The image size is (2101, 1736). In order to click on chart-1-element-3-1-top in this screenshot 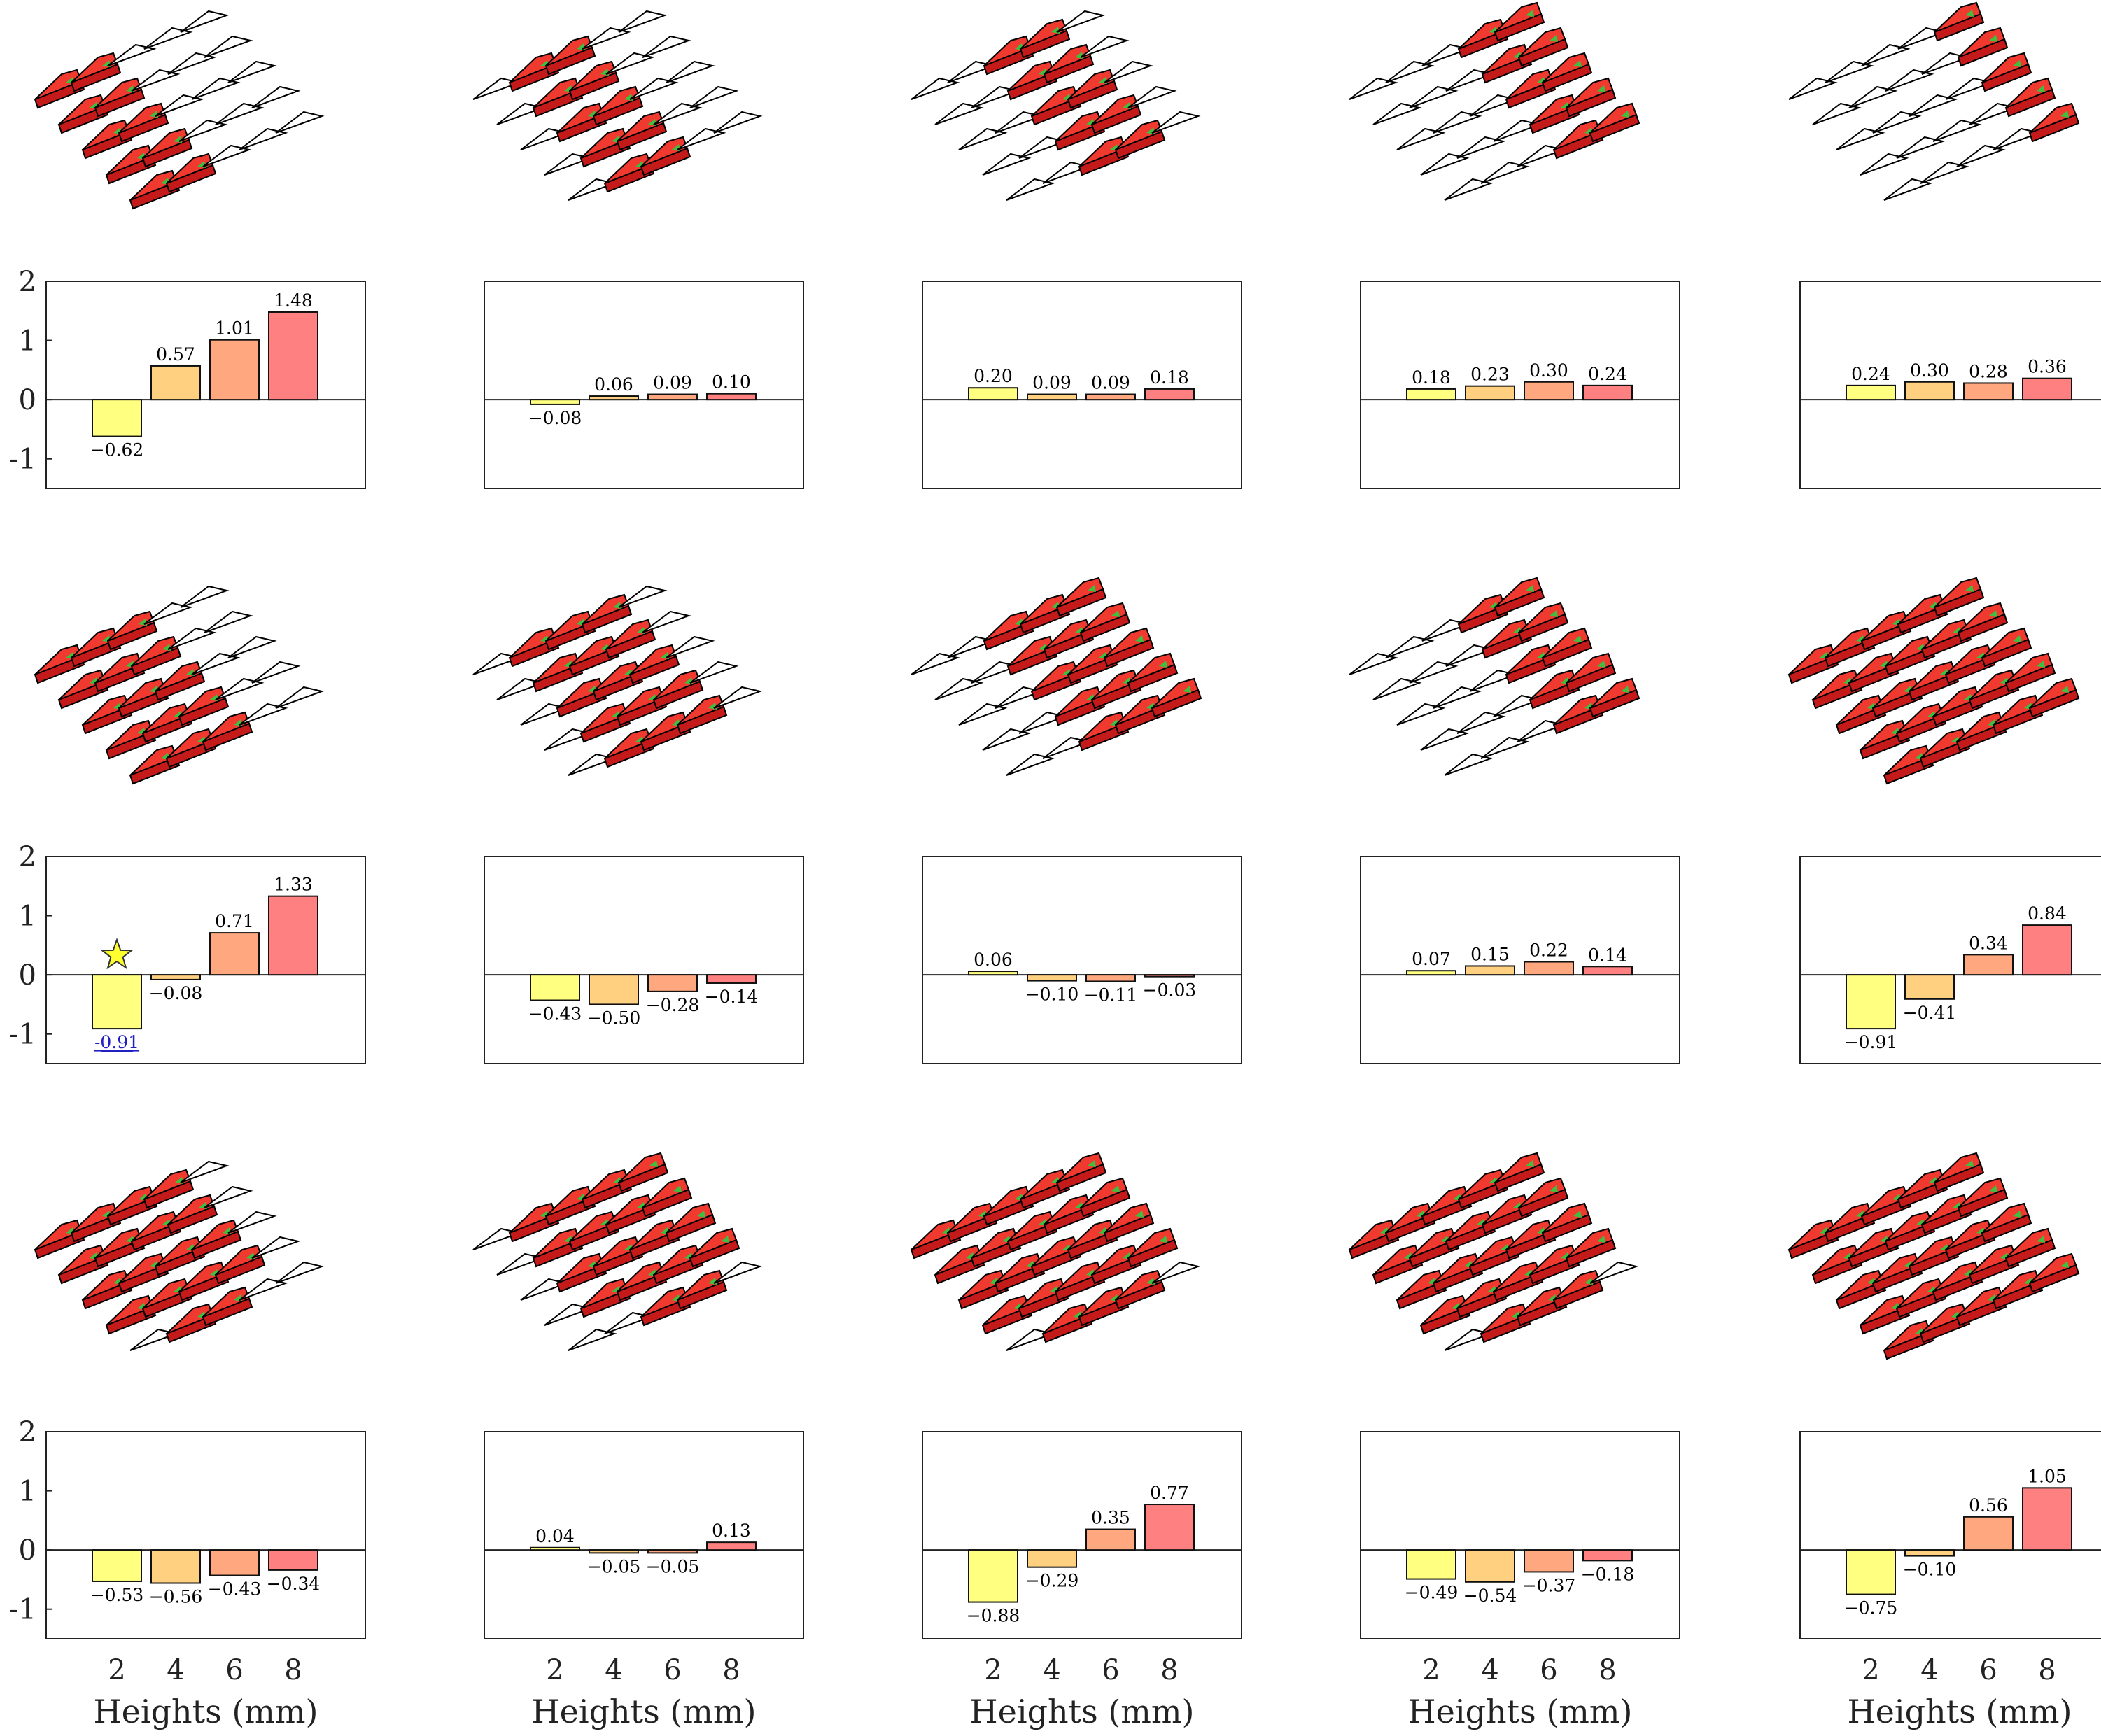, I will do `click(166, 143)`.